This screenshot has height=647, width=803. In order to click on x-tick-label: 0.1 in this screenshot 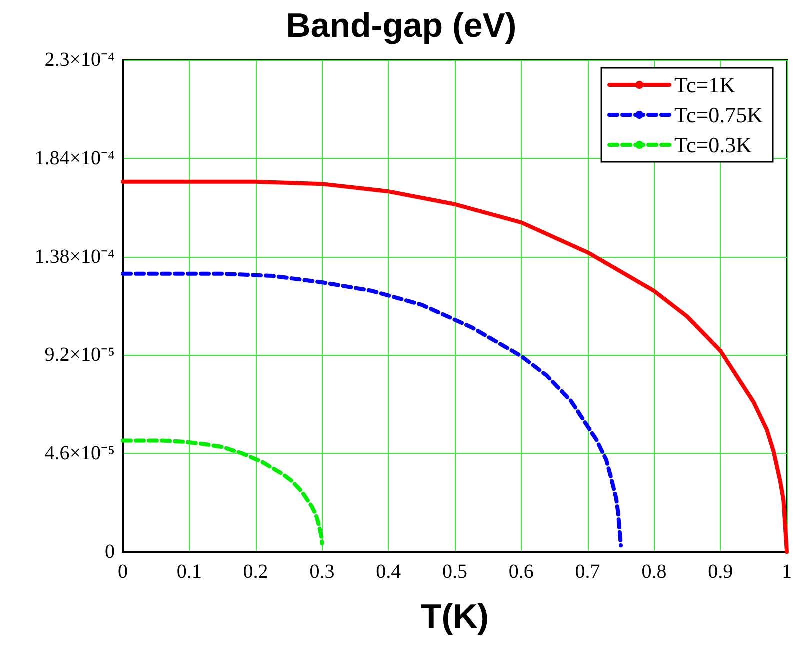, I will do `click(189, 572)`.